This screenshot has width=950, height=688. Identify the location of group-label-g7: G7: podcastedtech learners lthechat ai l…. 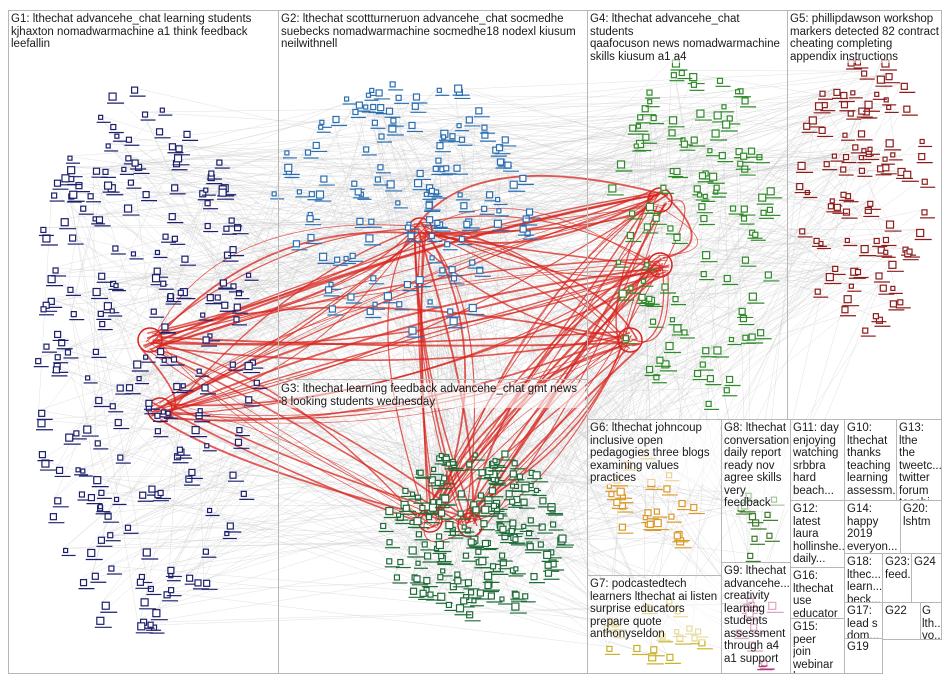
(655, 609).